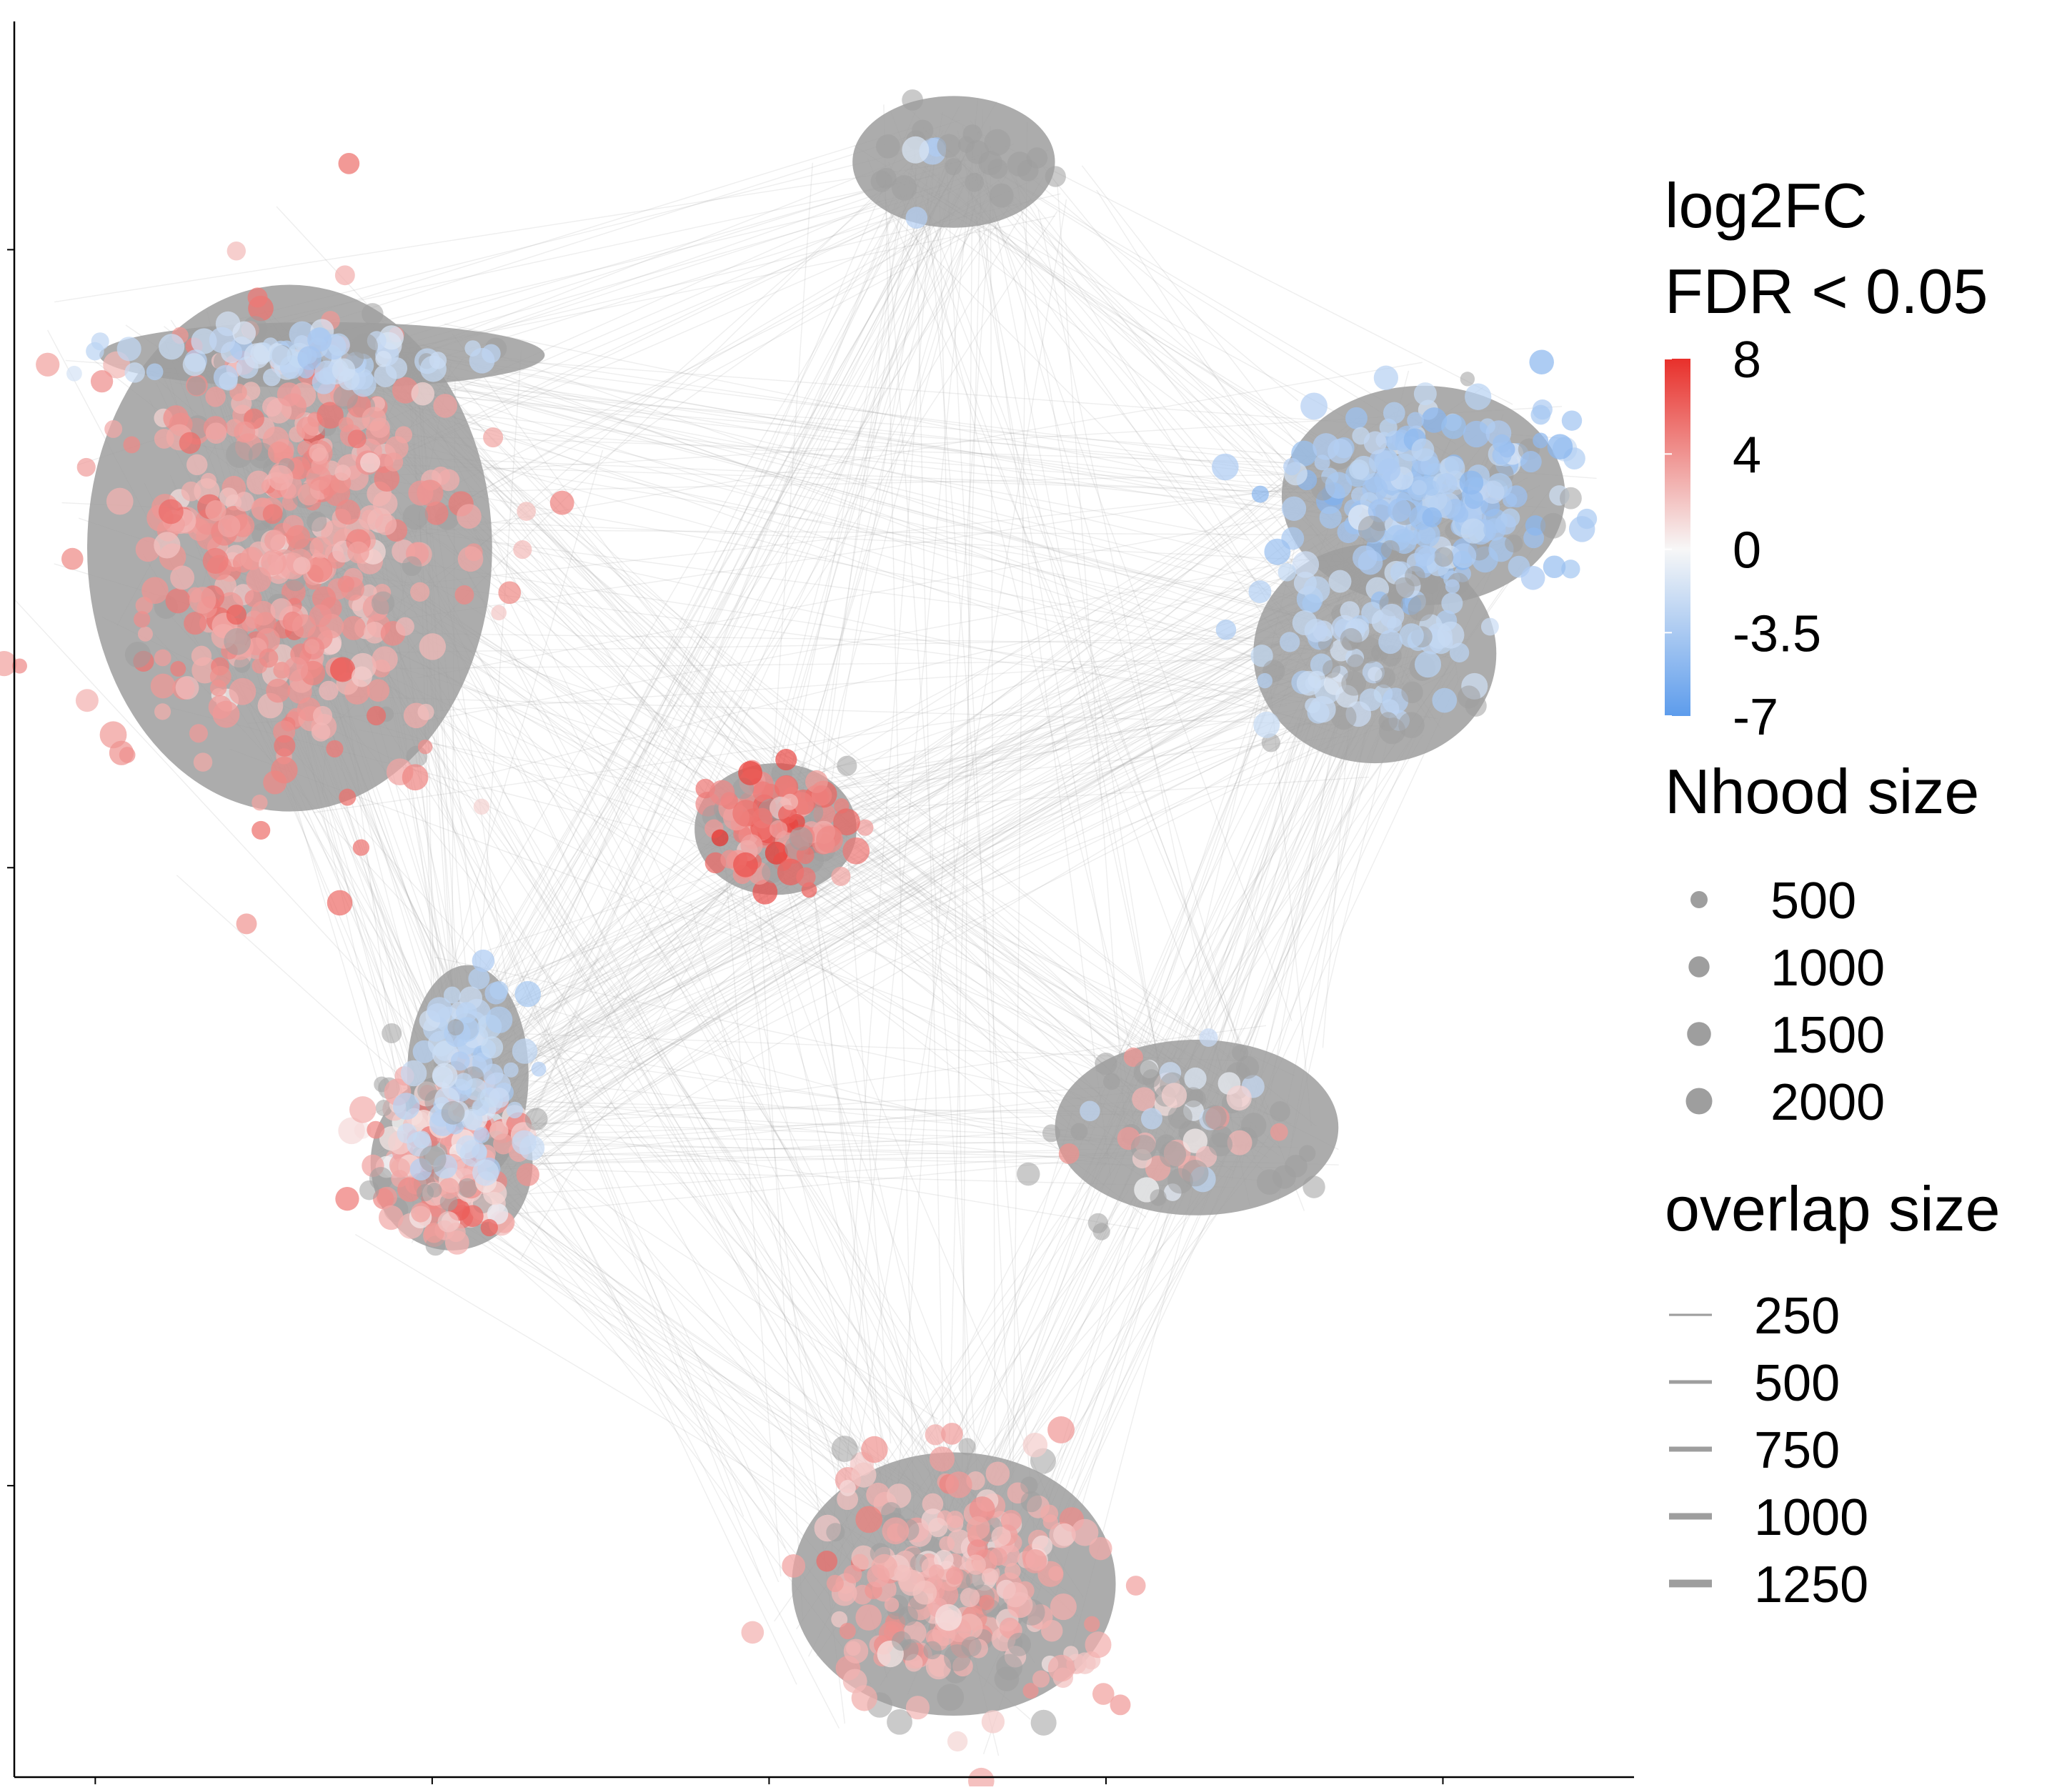 The height and width of the screenshot is (1790, 2072). What do you see at coordinates (1822, 791) in the screenshot?
I see `size-legend-title: Nhood size` at bounding box center [1822, 791].